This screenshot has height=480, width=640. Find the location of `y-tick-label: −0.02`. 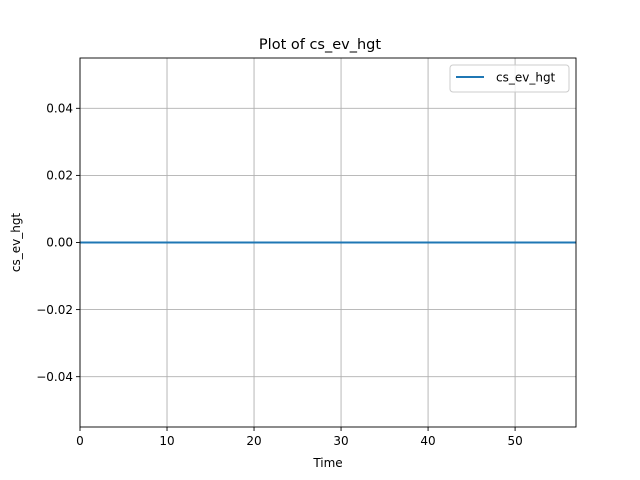

y-tick-label: −0.02 is located at coordinates (54, 310).